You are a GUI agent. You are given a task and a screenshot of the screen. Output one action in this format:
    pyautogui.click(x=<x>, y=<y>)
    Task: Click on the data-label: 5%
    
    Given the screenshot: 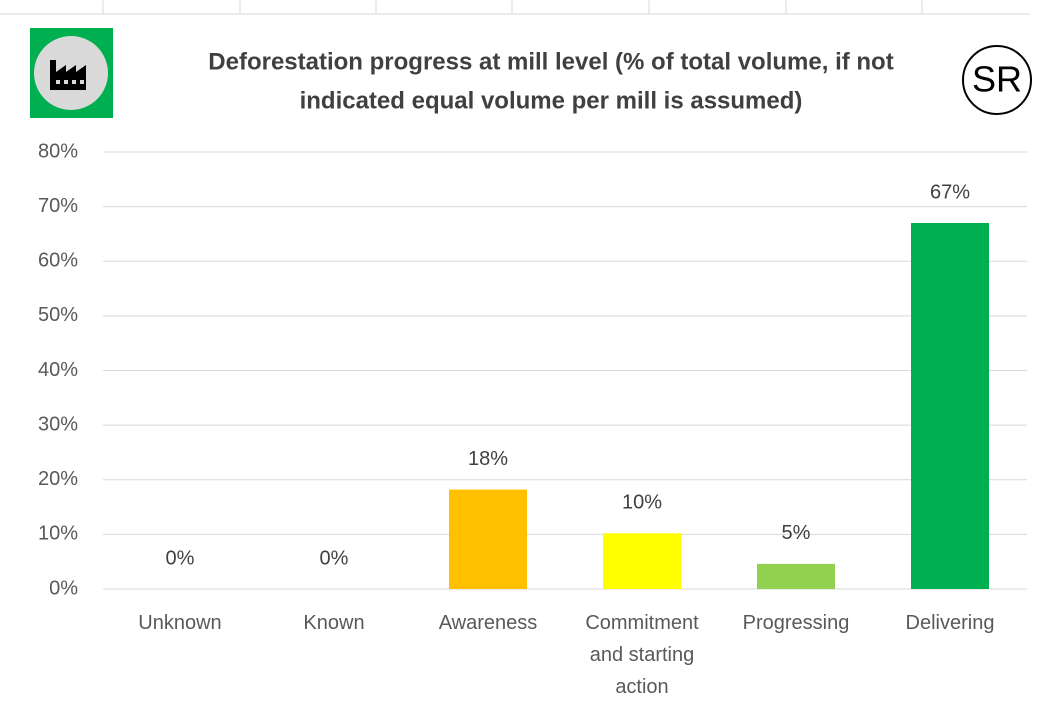 What is the action you would take?
    pyautogui.click(x=796, y=533)
    